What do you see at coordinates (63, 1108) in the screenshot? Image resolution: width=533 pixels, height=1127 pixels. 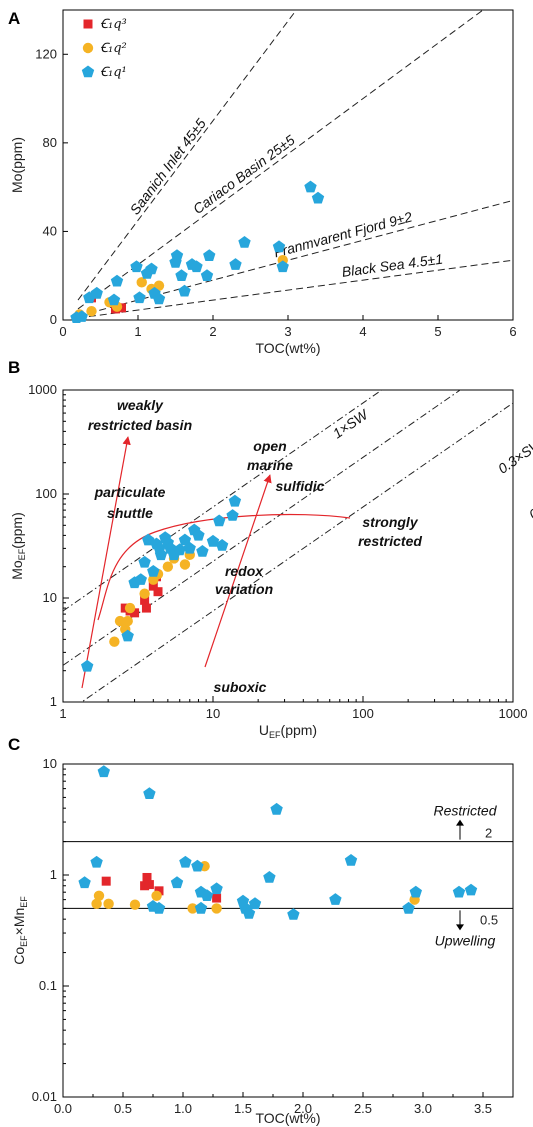 I see `panel-c-xtick-label: 0.0` at bounding box center [63, 1108].